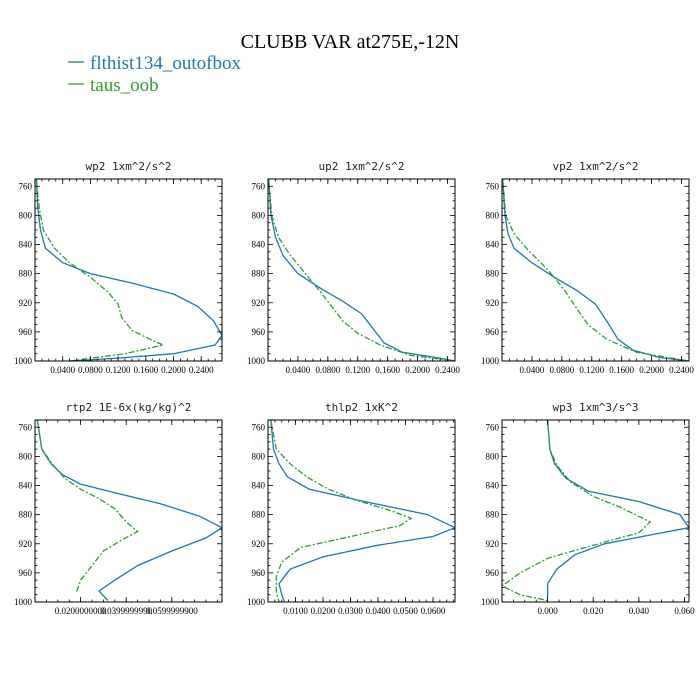 This screenshot has height=700, width=700. I want to click on legend: flthist134_outofbox taus_oob, so click(154, 74).